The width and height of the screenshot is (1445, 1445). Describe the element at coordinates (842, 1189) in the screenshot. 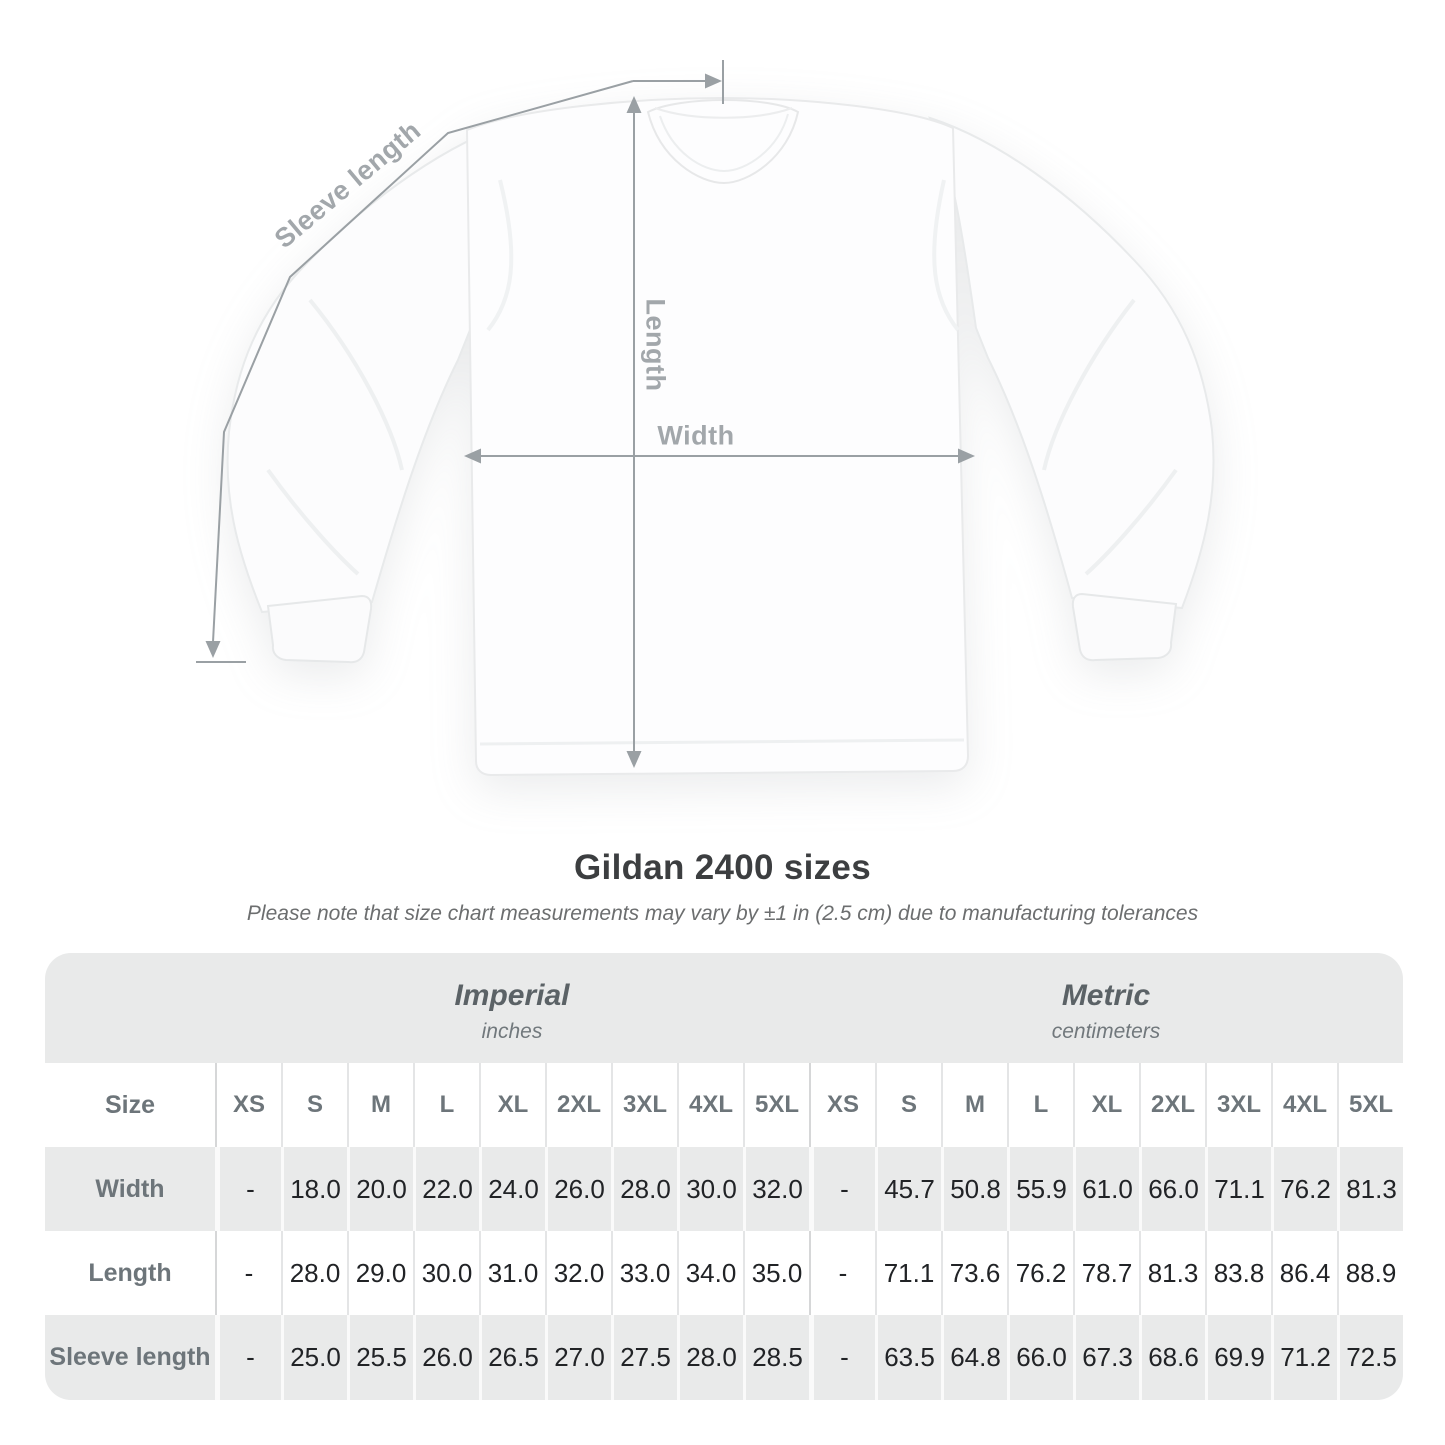

I see `width-metric-value: -` at that location.